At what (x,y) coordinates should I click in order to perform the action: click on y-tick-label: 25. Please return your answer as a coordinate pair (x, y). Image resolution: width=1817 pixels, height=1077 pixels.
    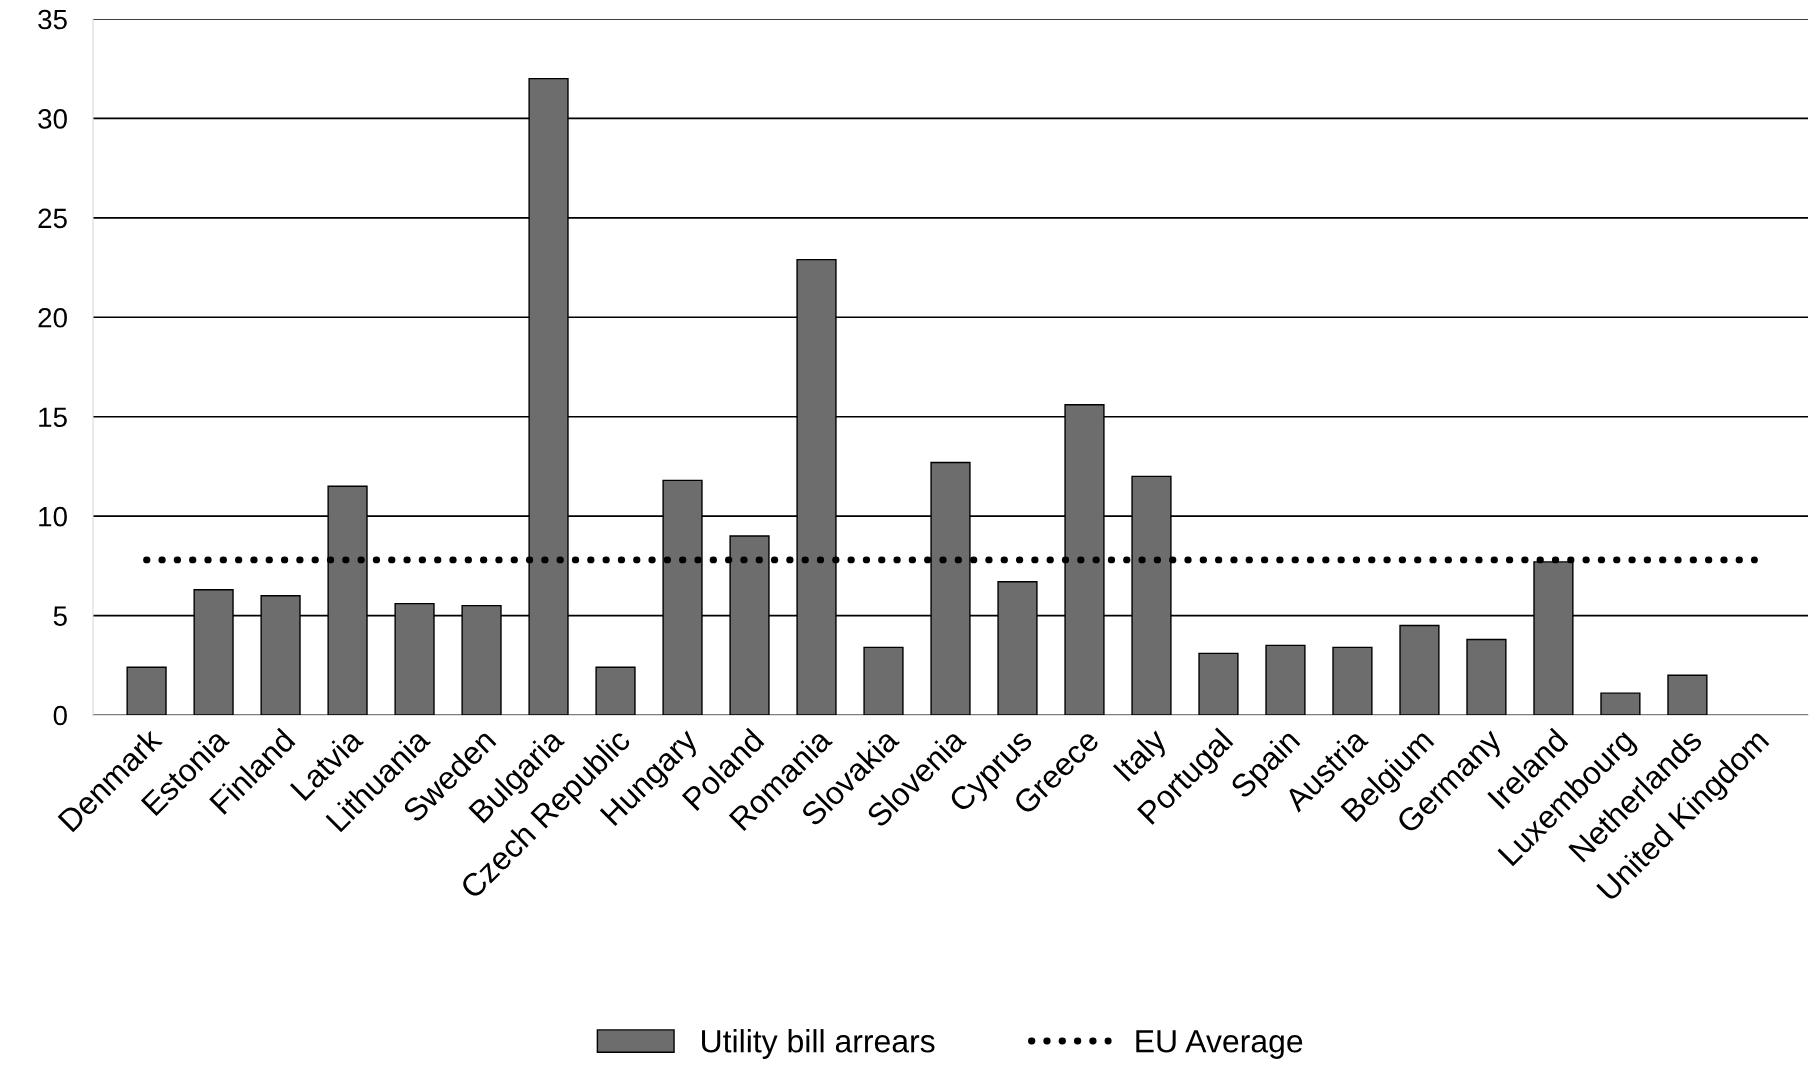
    Looking at the image, I should click on (52, 218).